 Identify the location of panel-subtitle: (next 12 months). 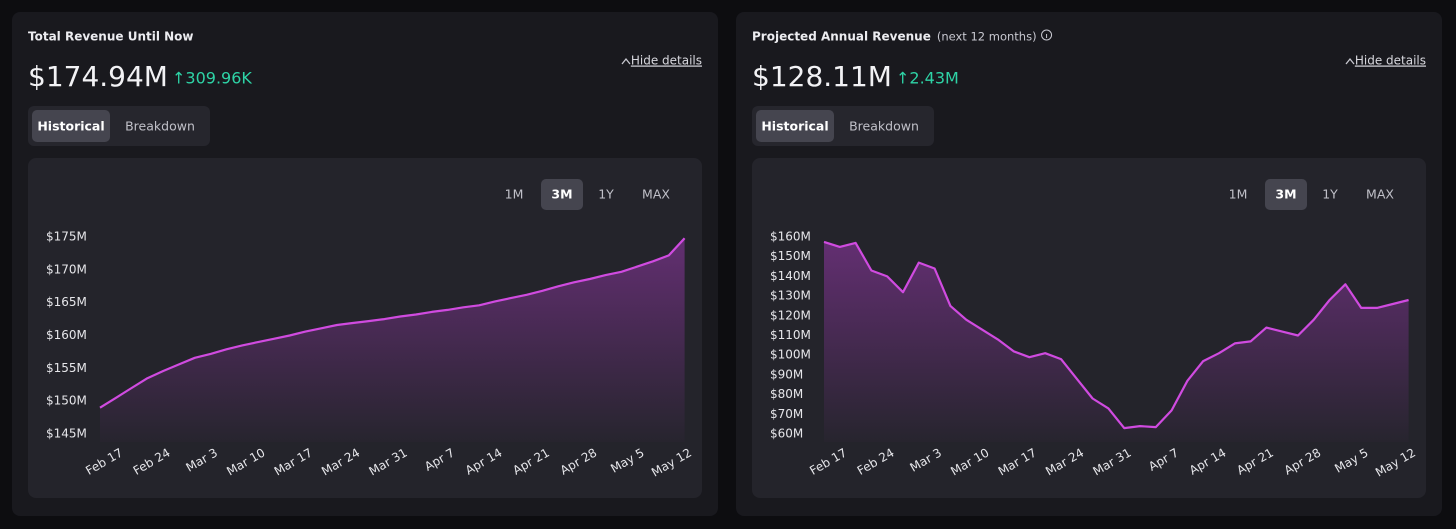
(987, 37).